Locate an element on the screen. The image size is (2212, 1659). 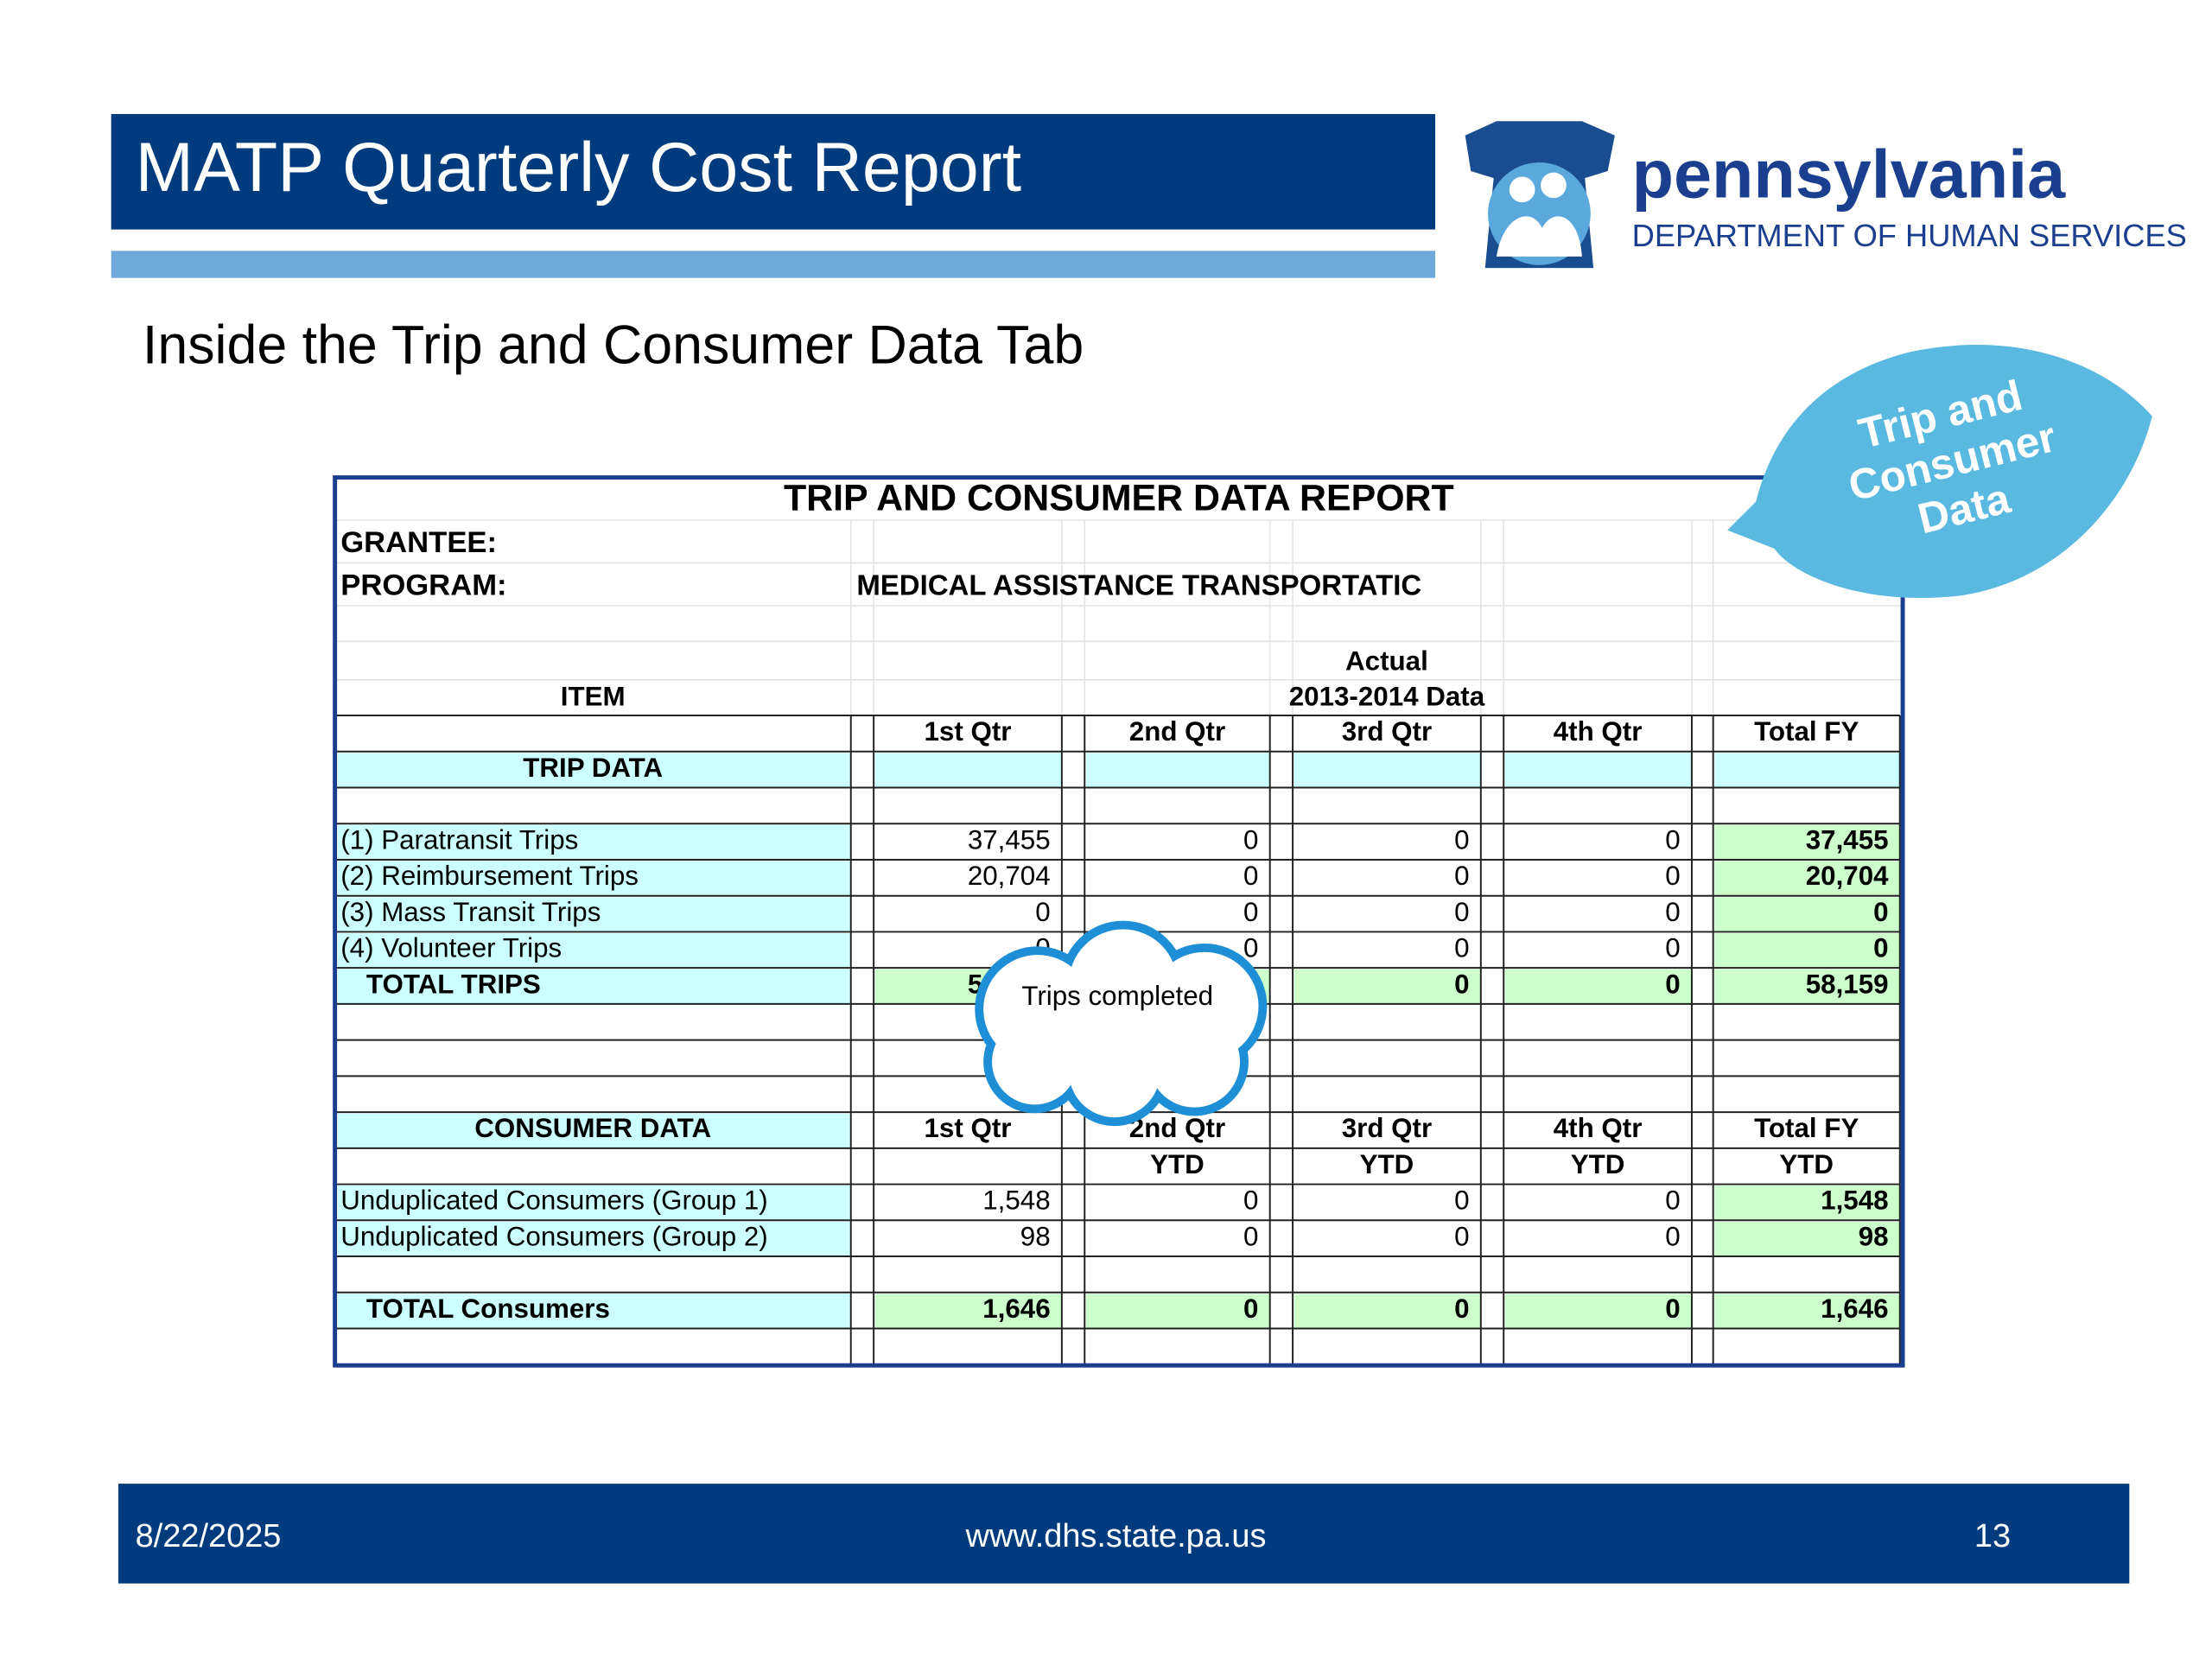
table-title: TRIP AND CONSUMER DATA REPORT is located at coordinates (1119, 497).